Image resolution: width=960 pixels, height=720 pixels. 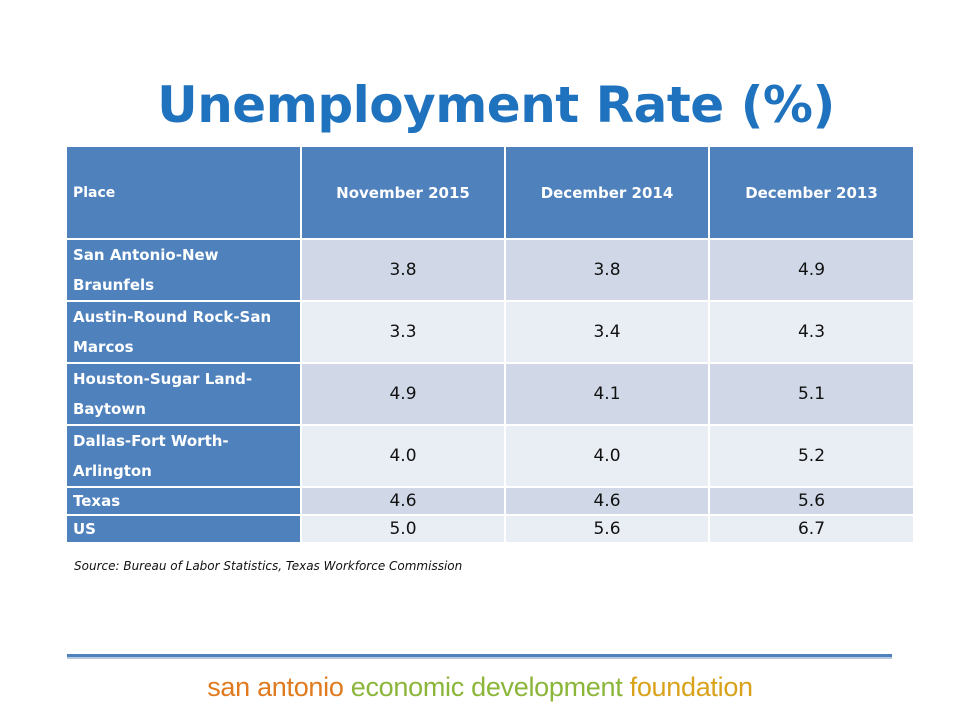 What do you see at coordinates (496, 105) in the screenshot?
I see `slide-title: Unemployment Rate (%)` at bounding box center [496, 105].